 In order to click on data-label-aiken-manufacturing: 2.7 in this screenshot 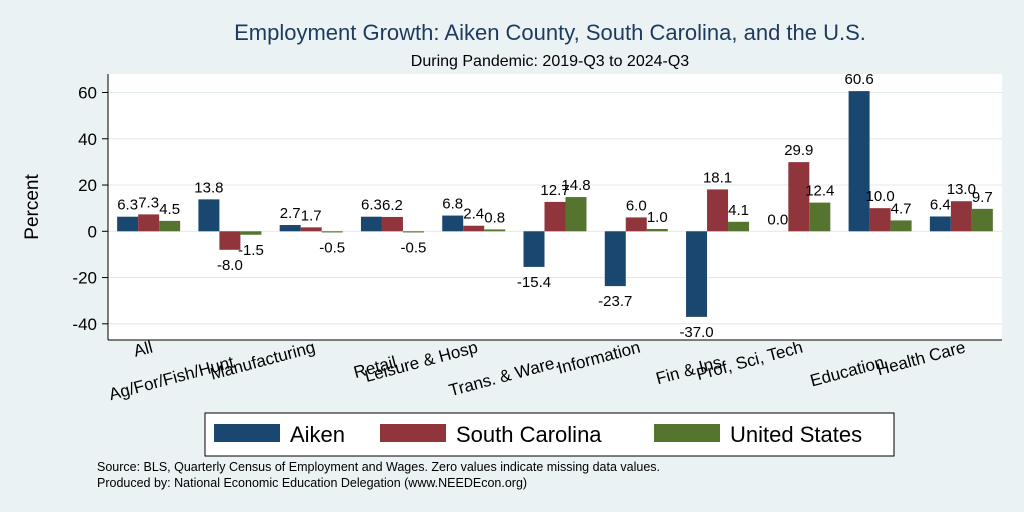, I will do `click(290, 213)`.